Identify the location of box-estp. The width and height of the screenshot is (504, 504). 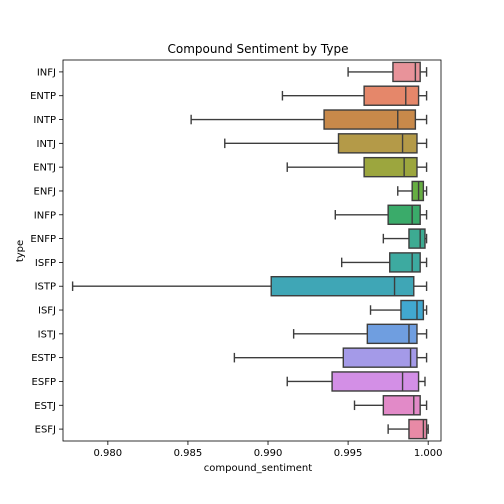
(330, 357).